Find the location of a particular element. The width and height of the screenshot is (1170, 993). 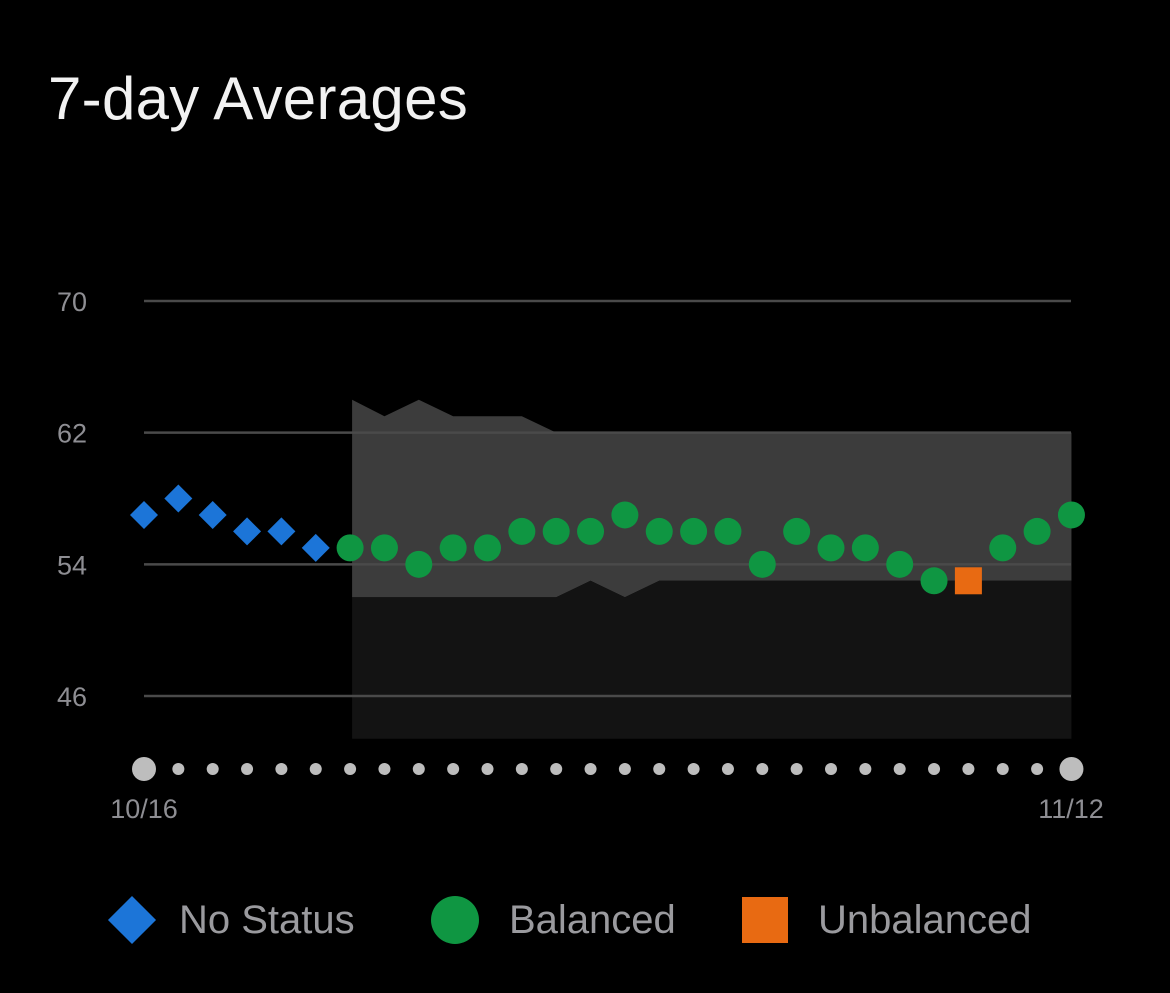

legend-item-balanced: Balanced is located at coordinates (553, 920).